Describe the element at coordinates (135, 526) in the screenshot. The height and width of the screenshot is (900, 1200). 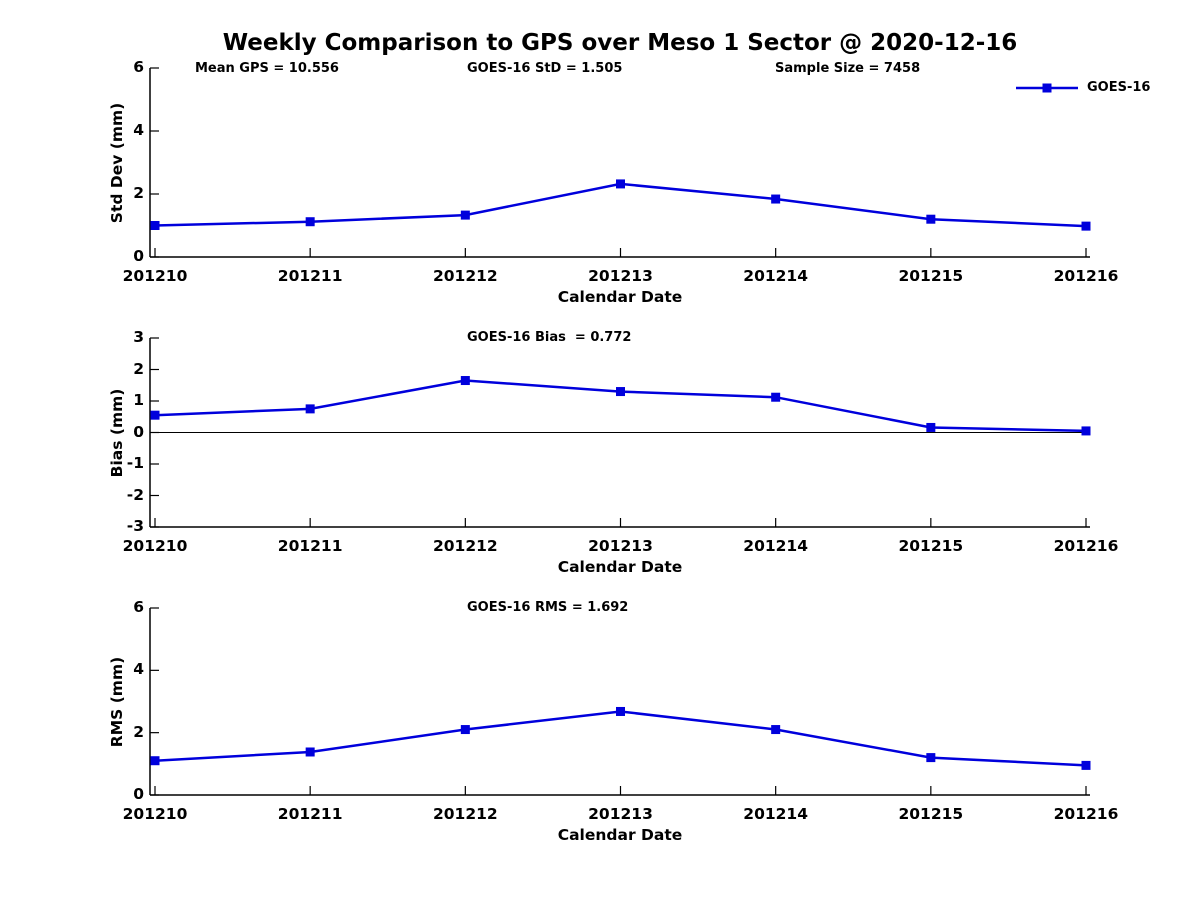
I see `y-tick-label: -3` at that location.